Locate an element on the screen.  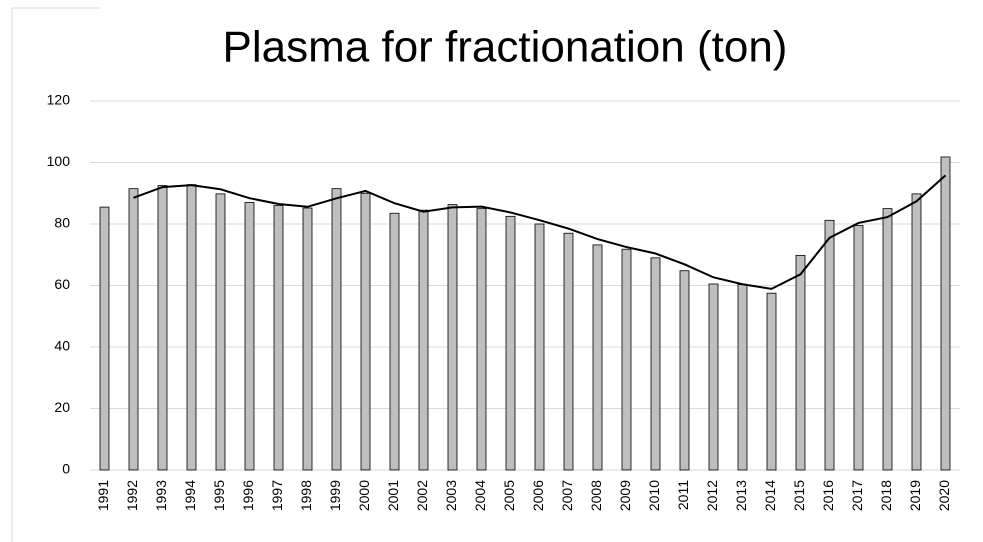
x-tick-label: 2015 is located at coordinates (799, 495).